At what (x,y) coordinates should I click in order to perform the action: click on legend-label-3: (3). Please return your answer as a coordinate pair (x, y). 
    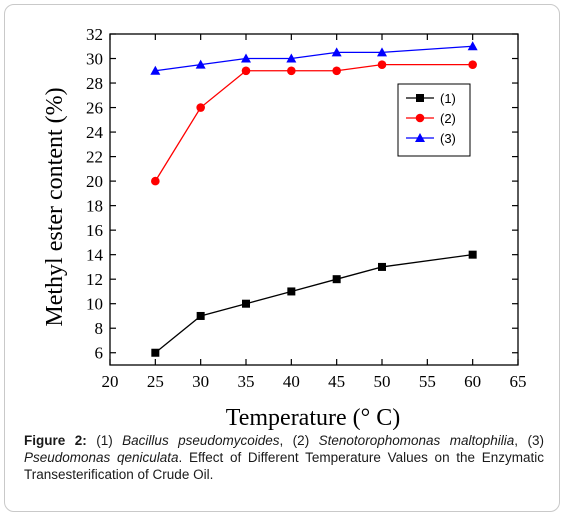
    Looking at the image, I should click on (448, 138).